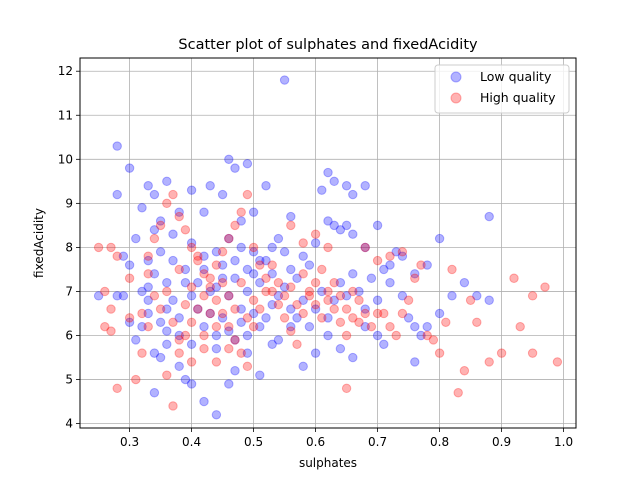  What do you see at coordinates (191, 442) in the screenshot?
I see `x-tick-label: 0.4` at bounding box center [191, 442].